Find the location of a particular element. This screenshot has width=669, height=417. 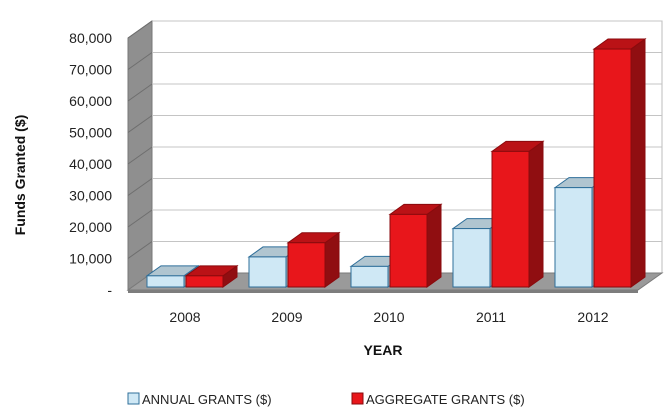

x-tick-label: 2009 is located at coordinates (286, 317).